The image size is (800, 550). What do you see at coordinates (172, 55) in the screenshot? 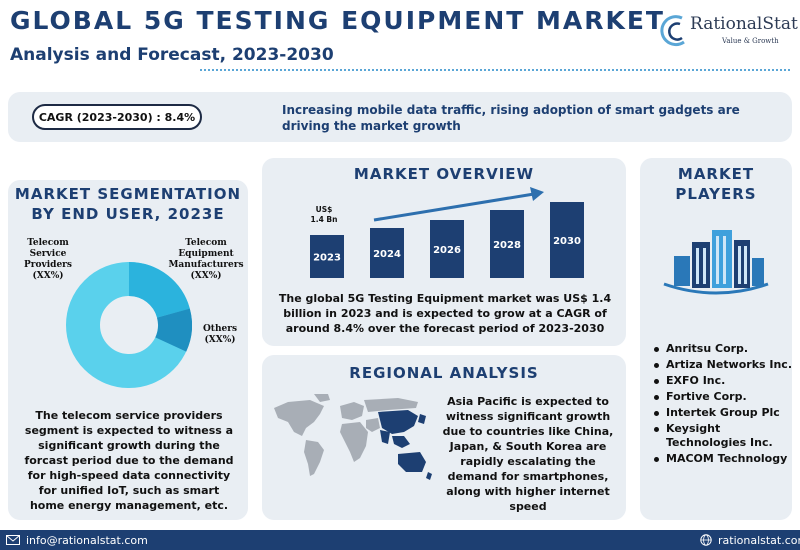
I see `page-subtitle: Analysis and Forecast, 2023-2030` at bounding box center [172, 55].